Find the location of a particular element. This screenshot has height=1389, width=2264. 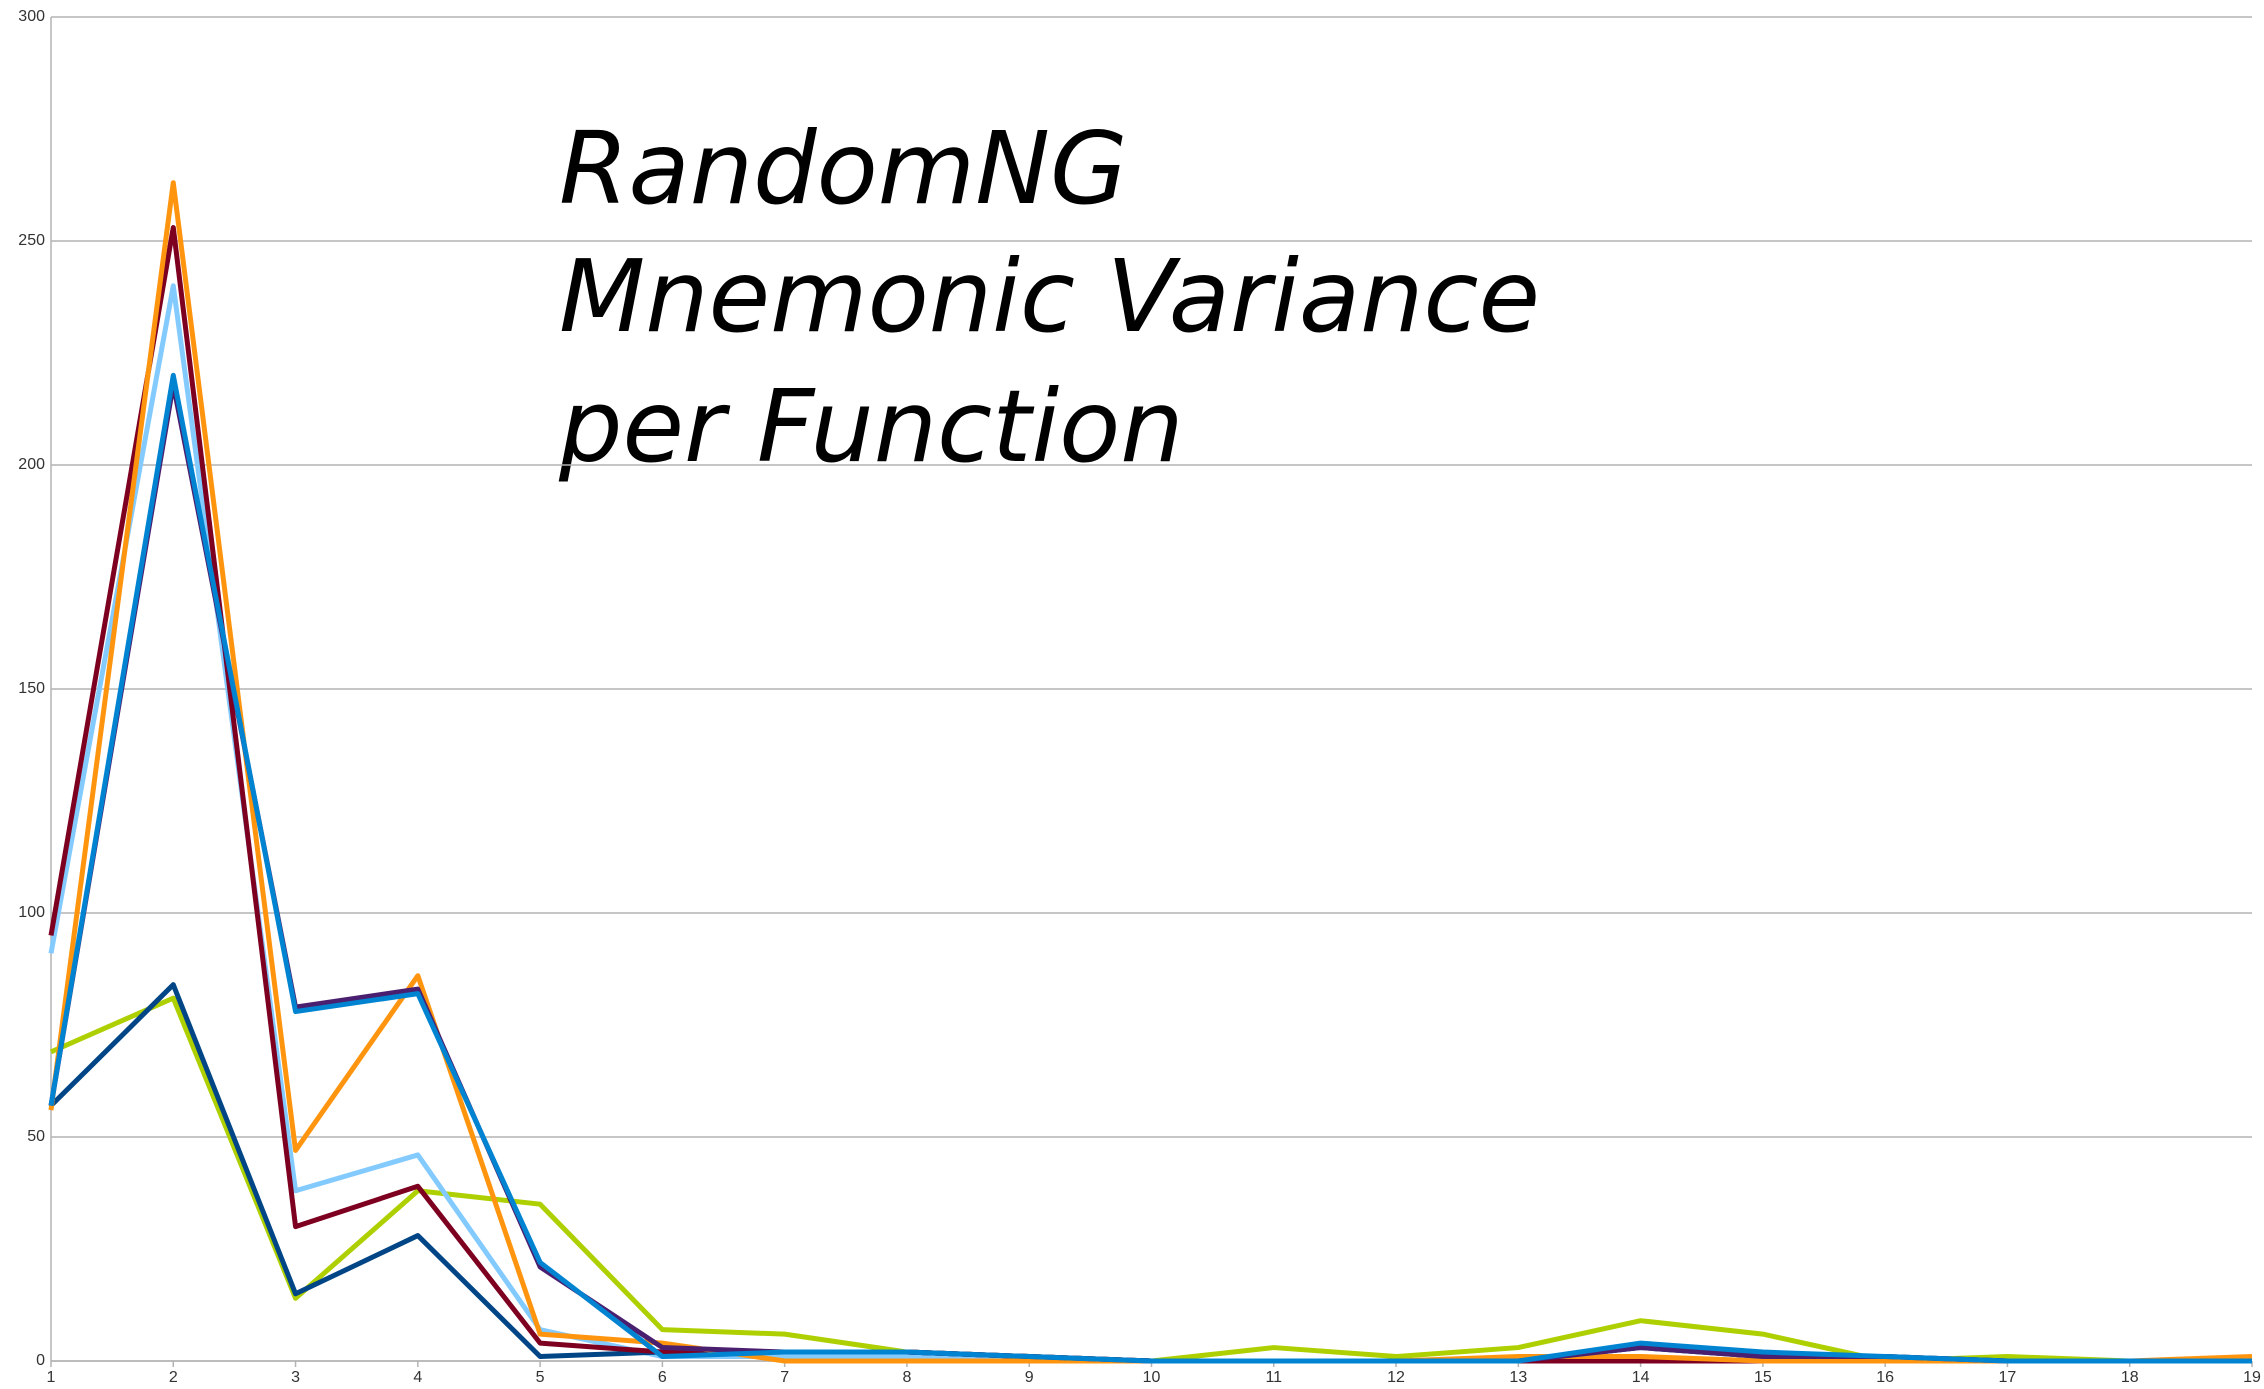

x-tick-label: 8 is located at coordinates (906, 1377).